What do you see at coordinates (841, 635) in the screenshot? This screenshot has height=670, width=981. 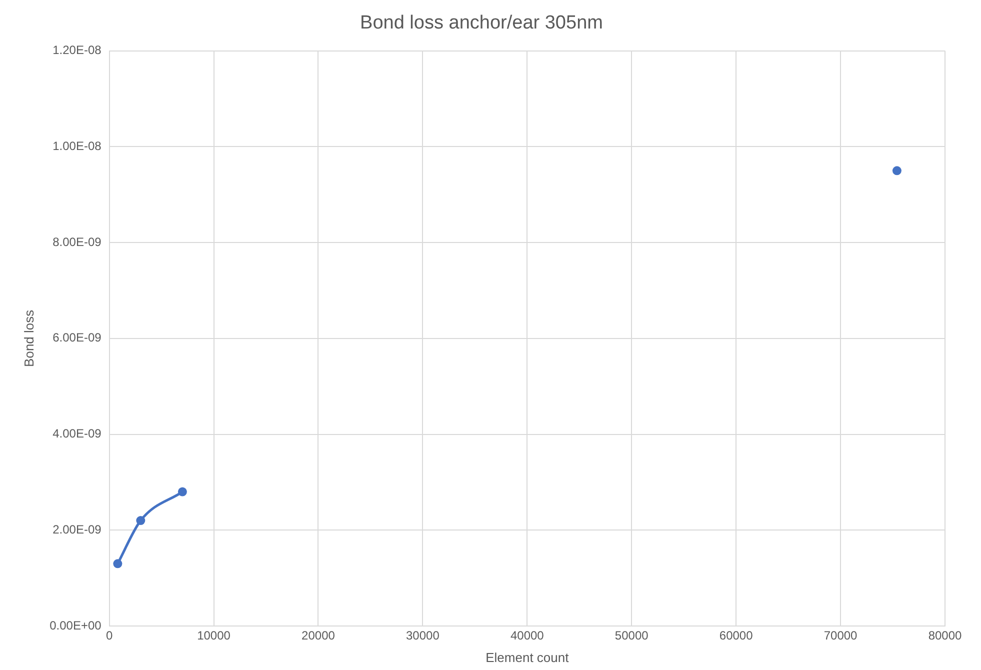 I see `x-tick-label: 70000` at bounding box center [841, 635].